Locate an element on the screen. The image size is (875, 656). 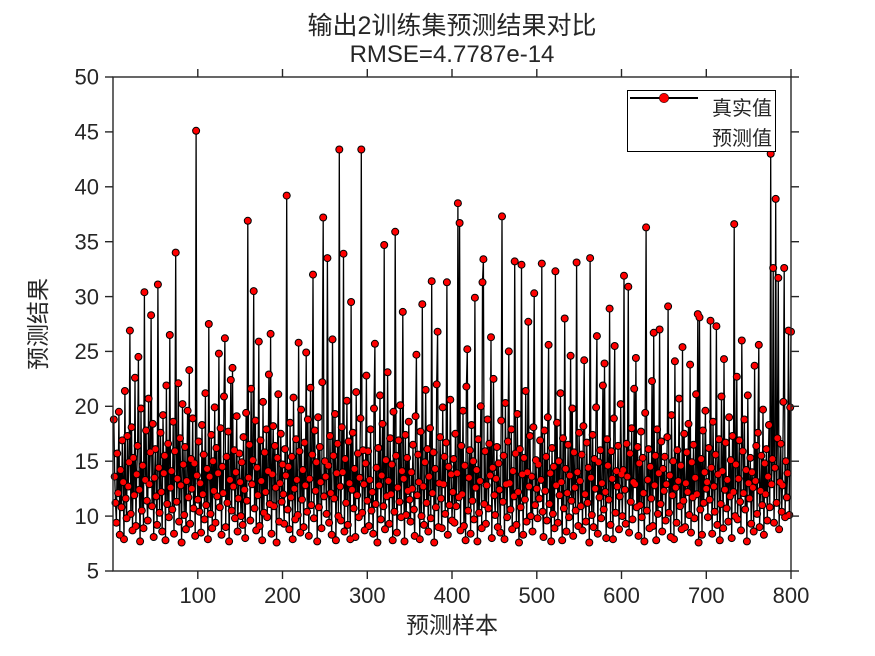
x-axis-label: 预测样本 is located at coordinates (452, 625).